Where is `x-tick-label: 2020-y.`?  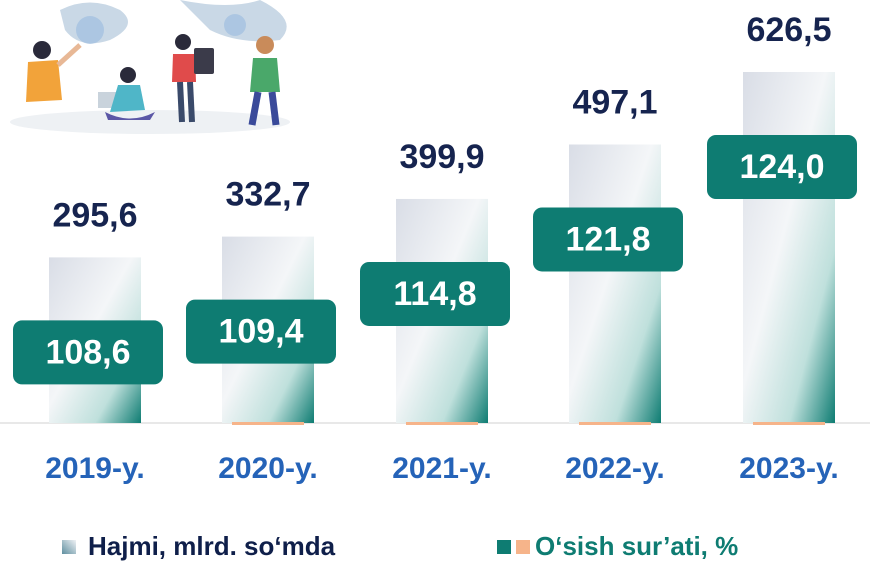 x-tick-label: 2020-y. is located at coordinates (268, 468).